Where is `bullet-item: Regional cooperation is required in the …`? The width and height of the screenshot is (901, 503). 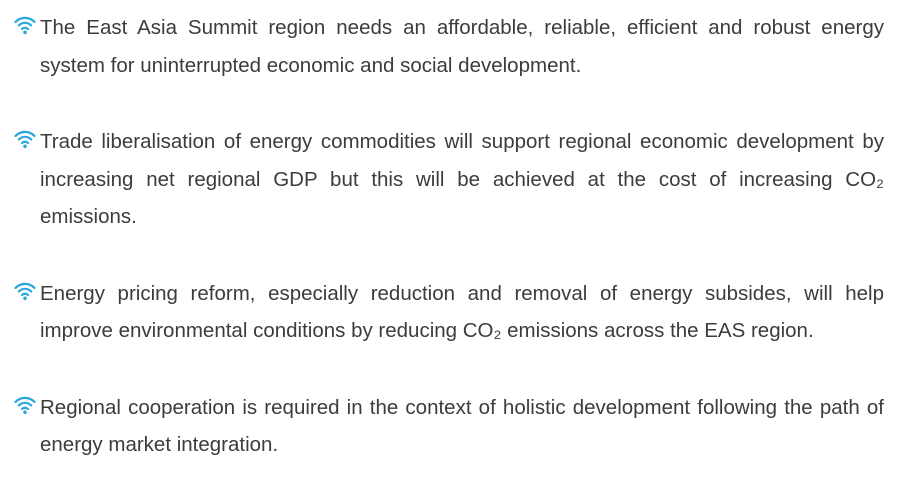
bullet-item: Regional cooperation is required in the … is located at coordinates (450, 426).